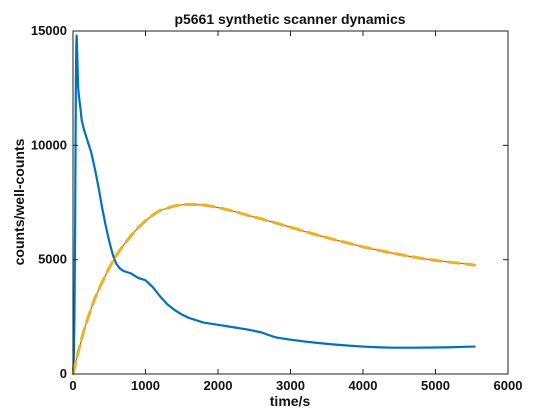 The width and height of the screenshot is (560, 420). I want to click on x-tick-label: 5000, so click(435, 385).